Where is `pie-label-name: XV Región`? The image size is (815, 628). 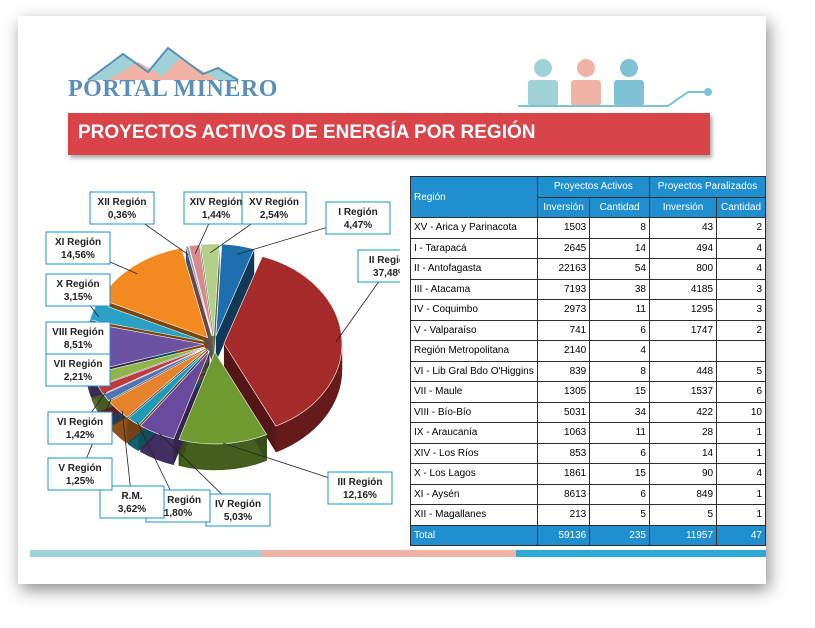 pie-label-name: XV Región is located at coordinates (274, 202).